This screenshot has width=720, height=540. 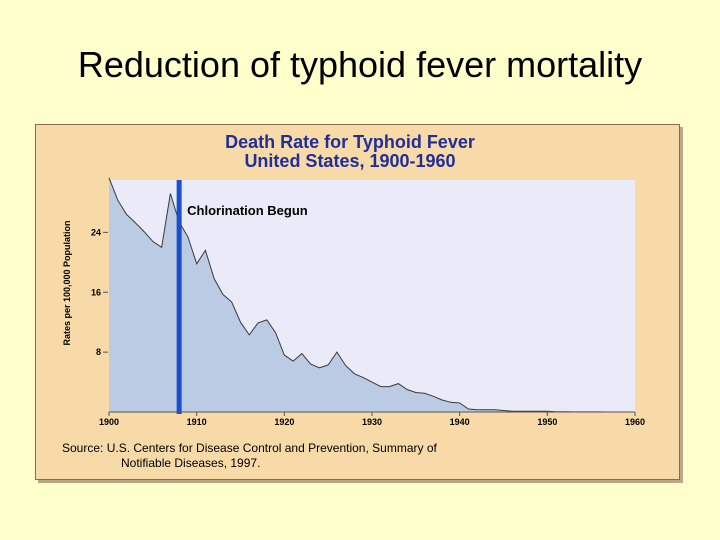 I want to click on source-line-2: Notifiable Diseases, 1997., so click(x=190, y=463).